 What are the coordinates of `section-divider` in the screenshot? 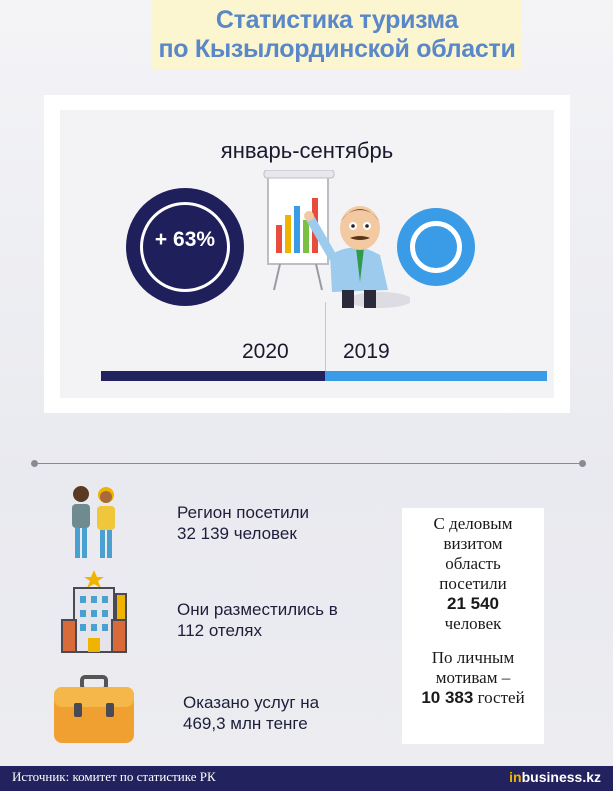 It's located at (308, 463).